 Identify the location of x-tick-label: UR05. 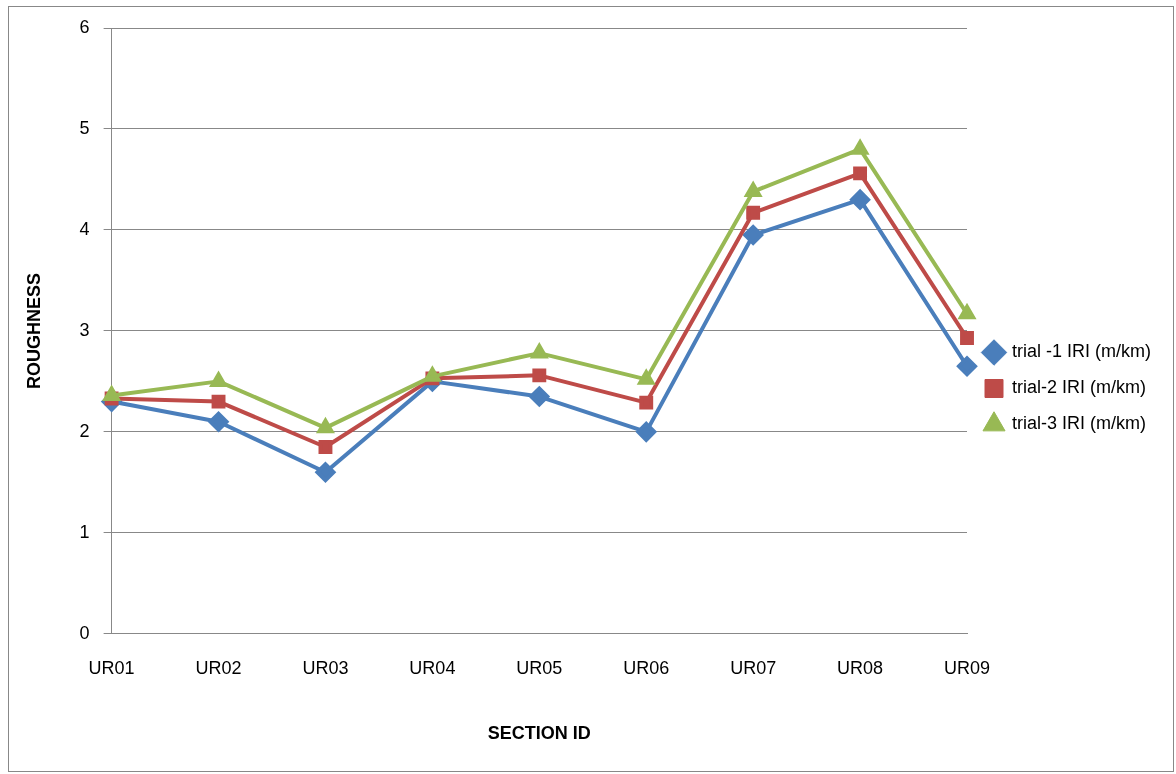
(539, 667).